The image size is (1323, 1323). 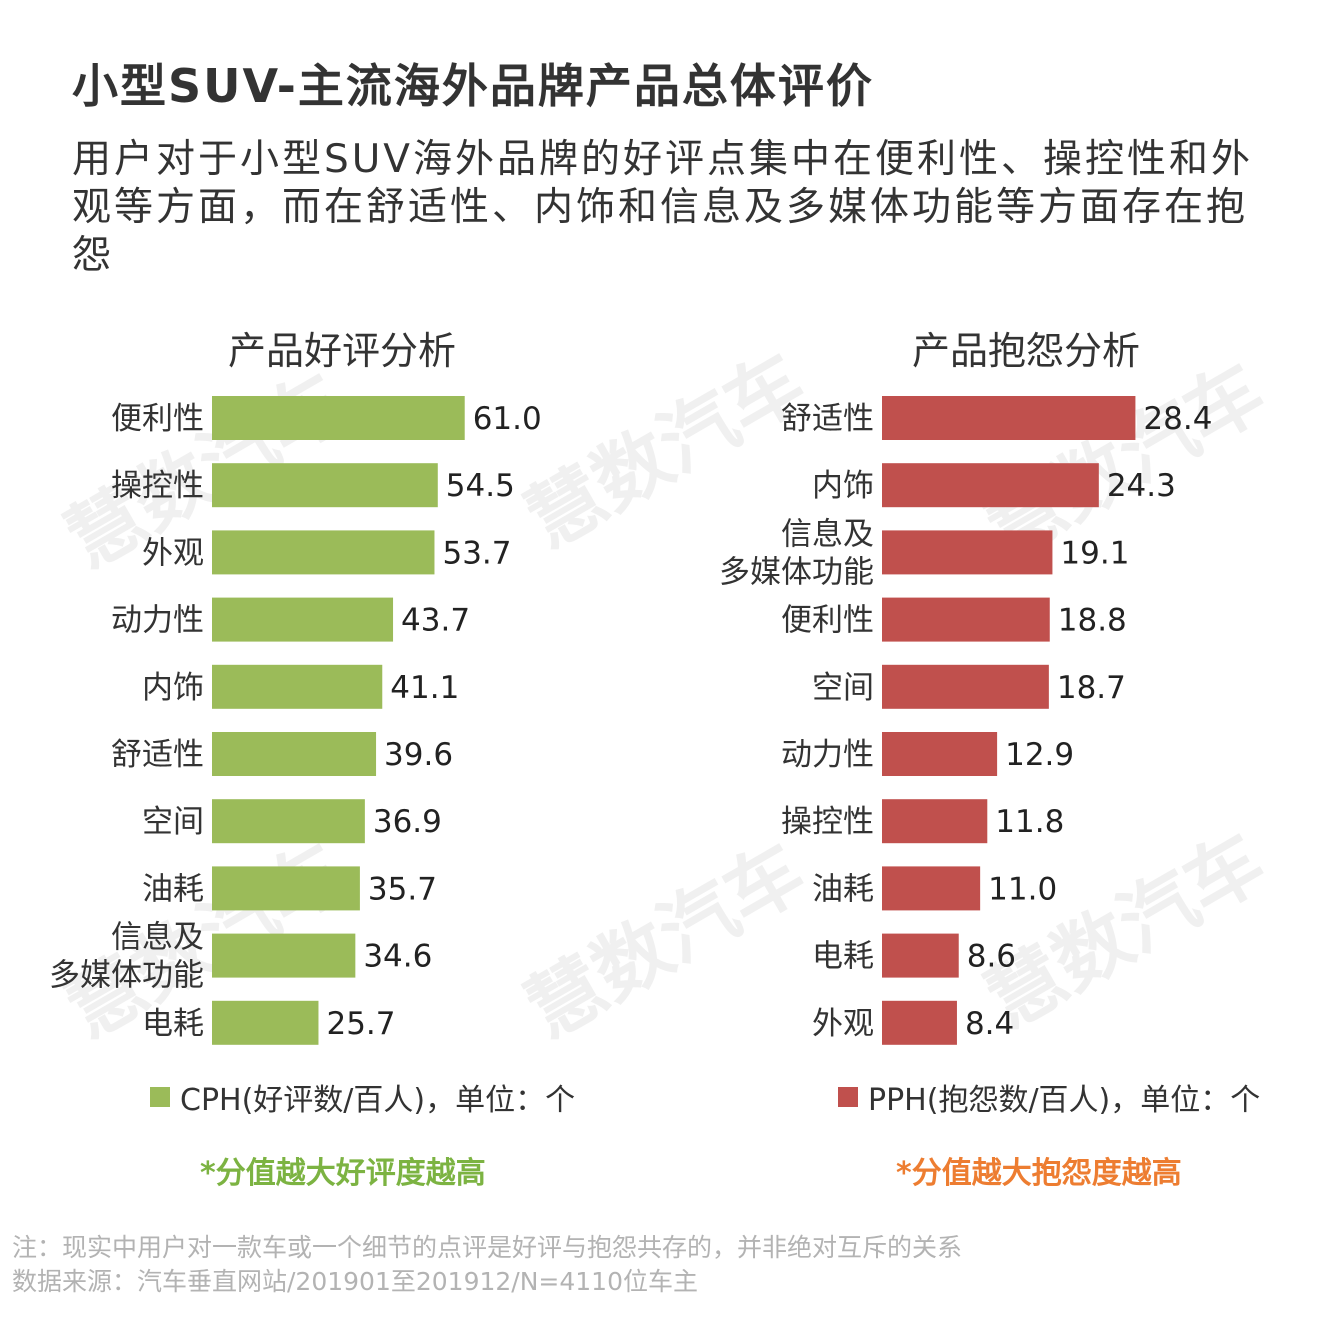 I want to click on praise-bar-value-label: 41.1, so click(x=424, y=688).